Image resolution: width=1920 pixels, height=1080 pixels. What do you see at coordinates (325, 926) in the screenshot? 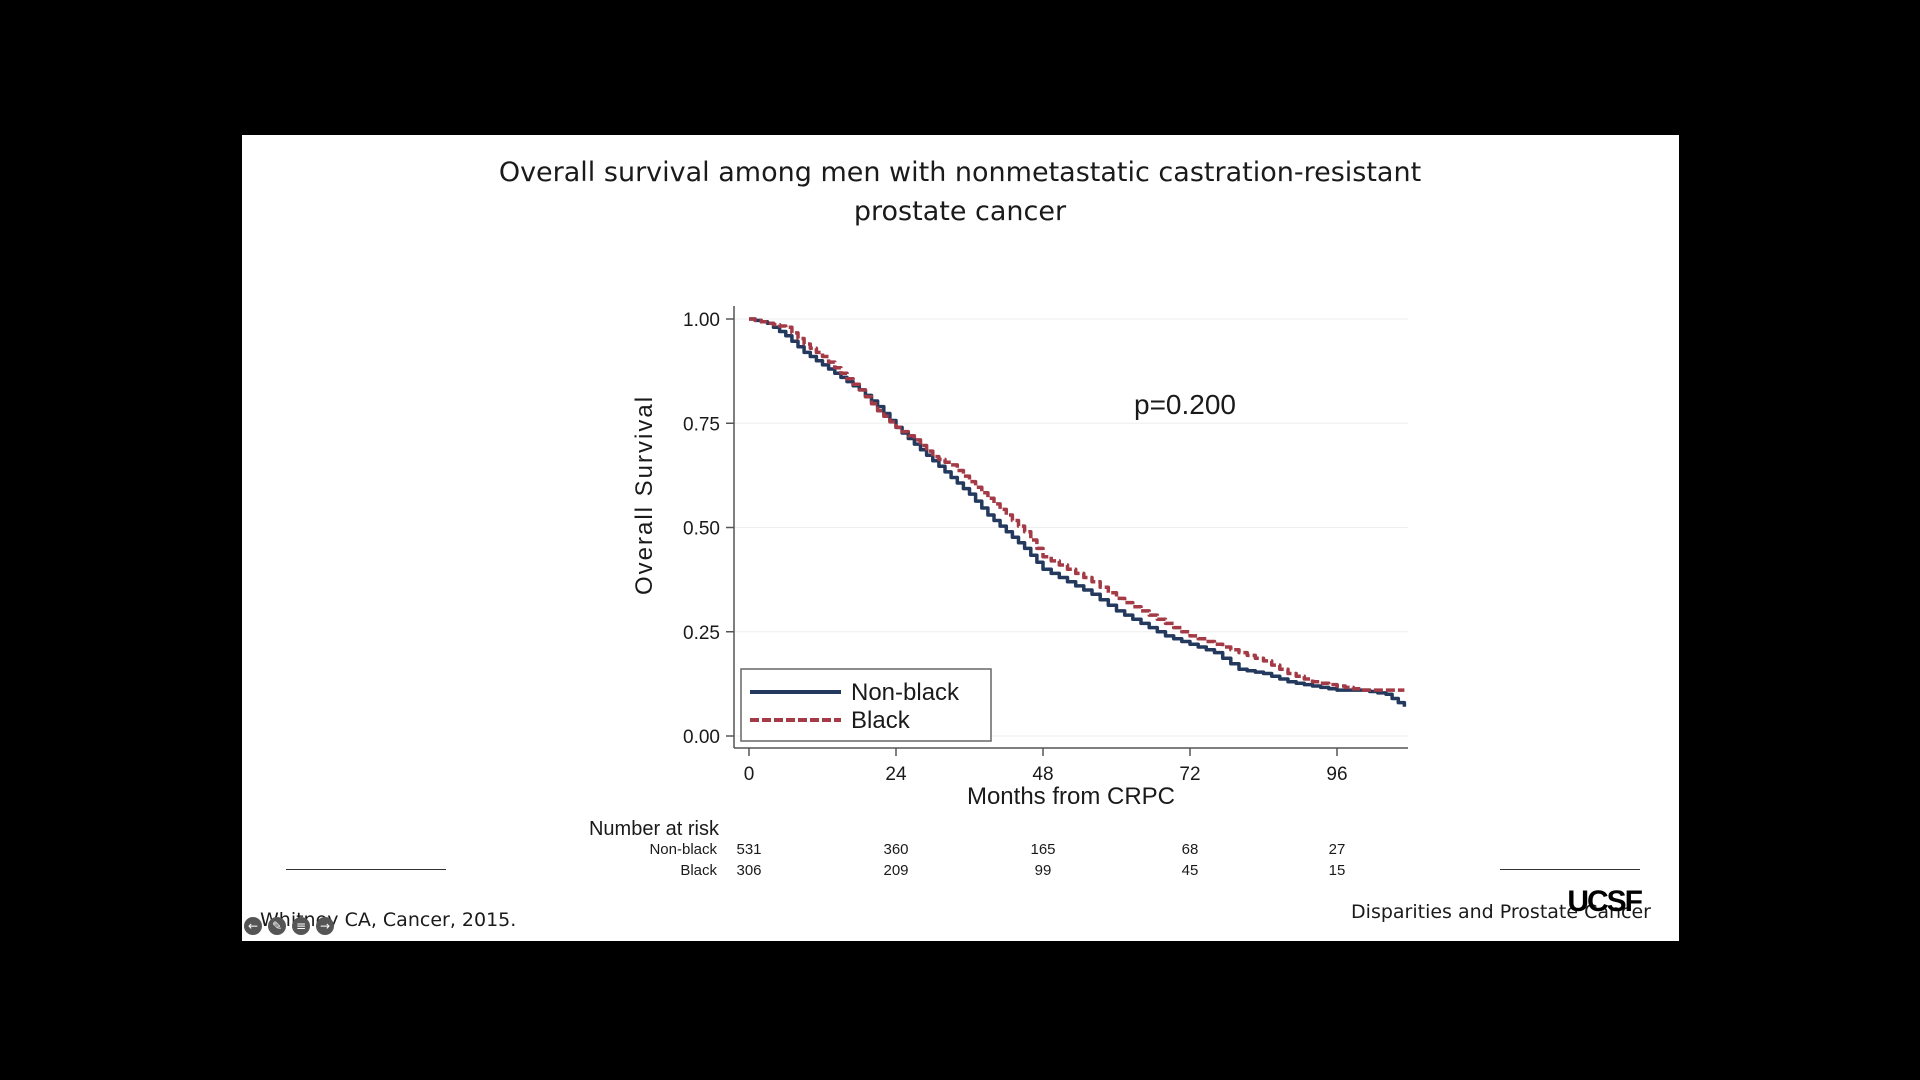
I see `forward-icon: →` at bounding box center [325, 926].